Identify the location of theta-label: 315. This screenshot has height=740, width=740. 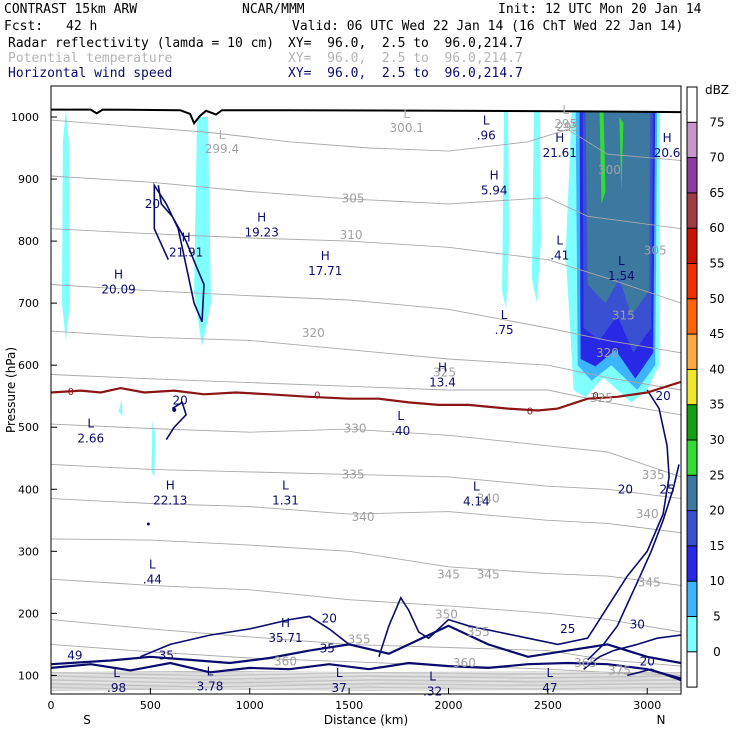
(623, 316).